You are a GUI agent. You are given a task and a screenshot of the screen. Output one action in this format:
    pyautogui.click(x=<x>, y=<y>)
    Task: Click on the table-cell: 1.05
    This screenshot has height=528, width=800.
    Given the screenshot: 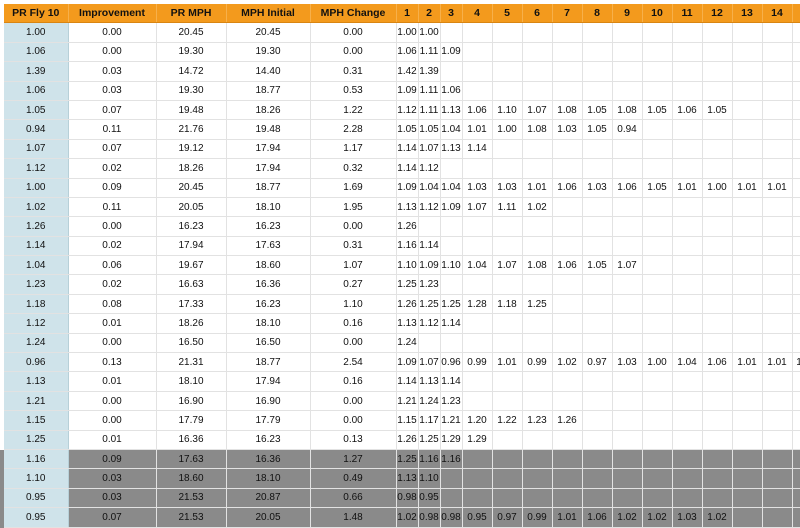 What is the action you would take?
    pyautogui.click(x=36, y=110)
    